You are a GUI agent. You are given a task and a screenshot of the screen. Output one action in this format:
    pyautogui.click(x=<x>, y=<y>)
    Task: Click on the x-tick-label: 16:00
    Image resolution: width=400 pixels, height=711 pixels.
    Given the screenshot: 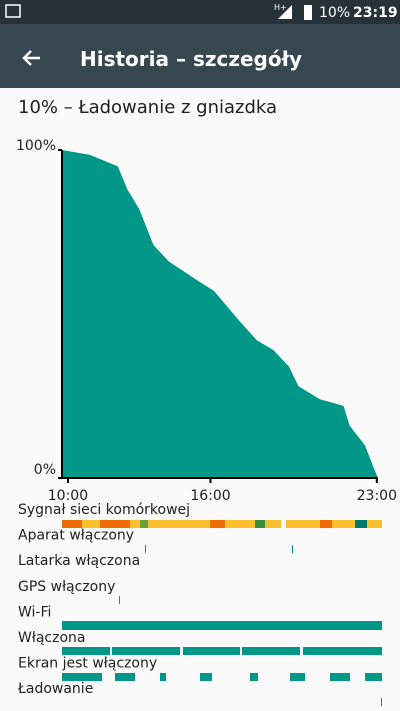 What is the action you would take?
    pyautogui.click(x=210, y=496)
    